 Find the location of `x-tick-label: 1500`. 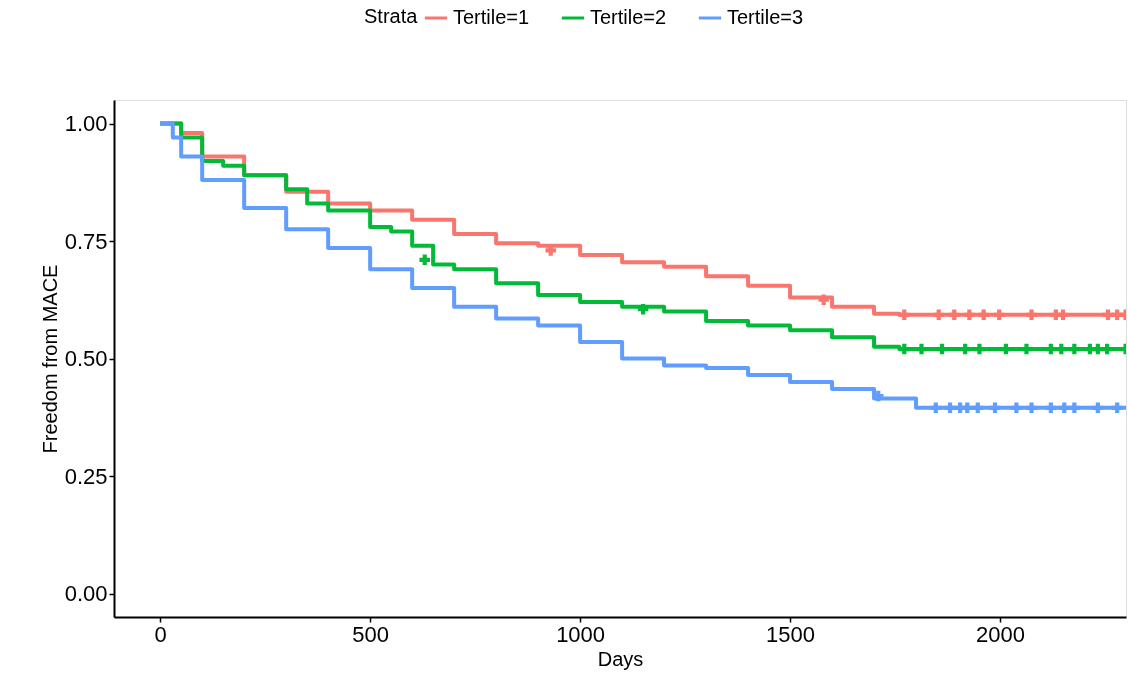

x-tick-label: 1500 is located at coordinates (791, 634).